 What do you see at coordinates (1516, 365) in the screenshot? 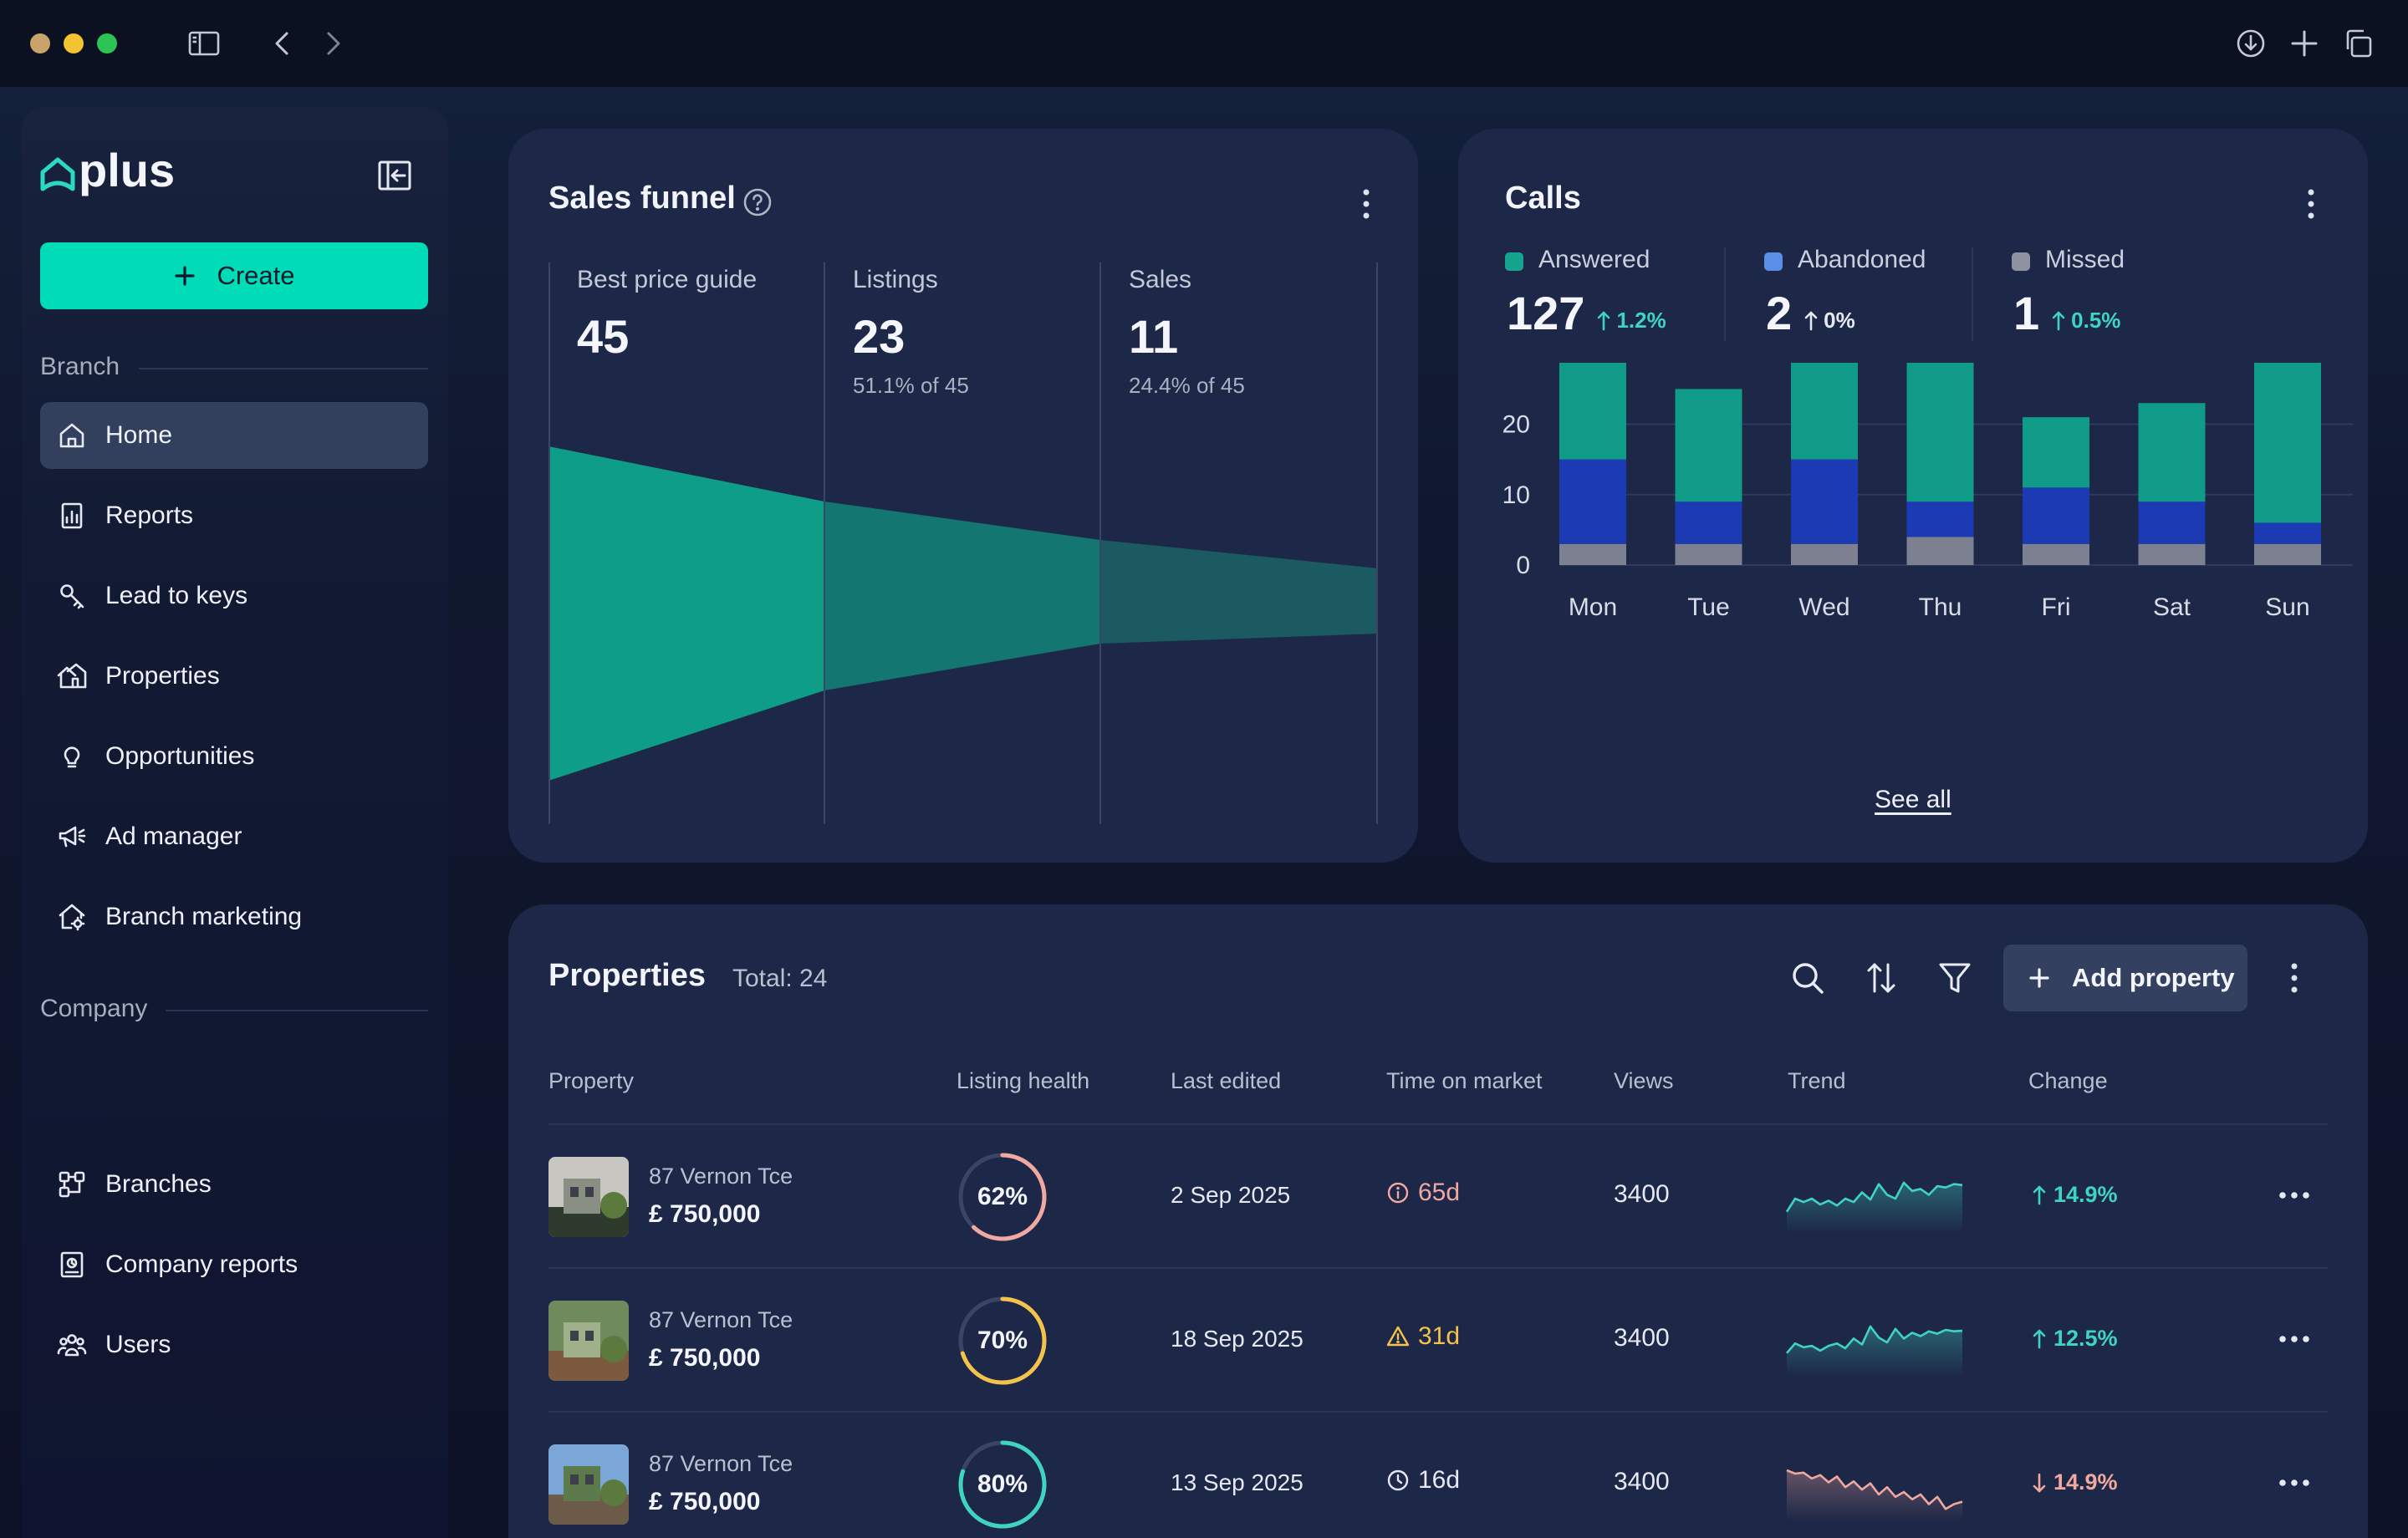
I see `y-tick-label: 30` at bounding box center [1516, 365].